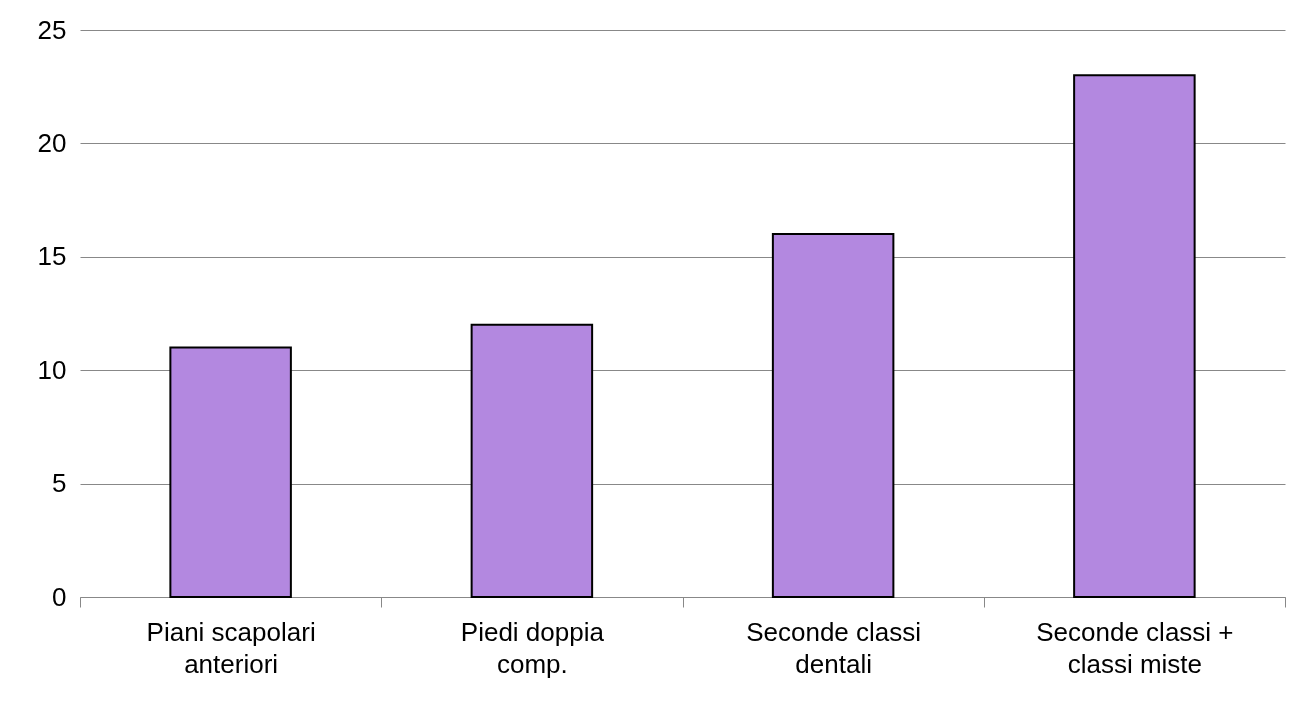  Describe the element at coordinates (52, 29) in the screenshot. I see `y-tick-label: 25` at that location.